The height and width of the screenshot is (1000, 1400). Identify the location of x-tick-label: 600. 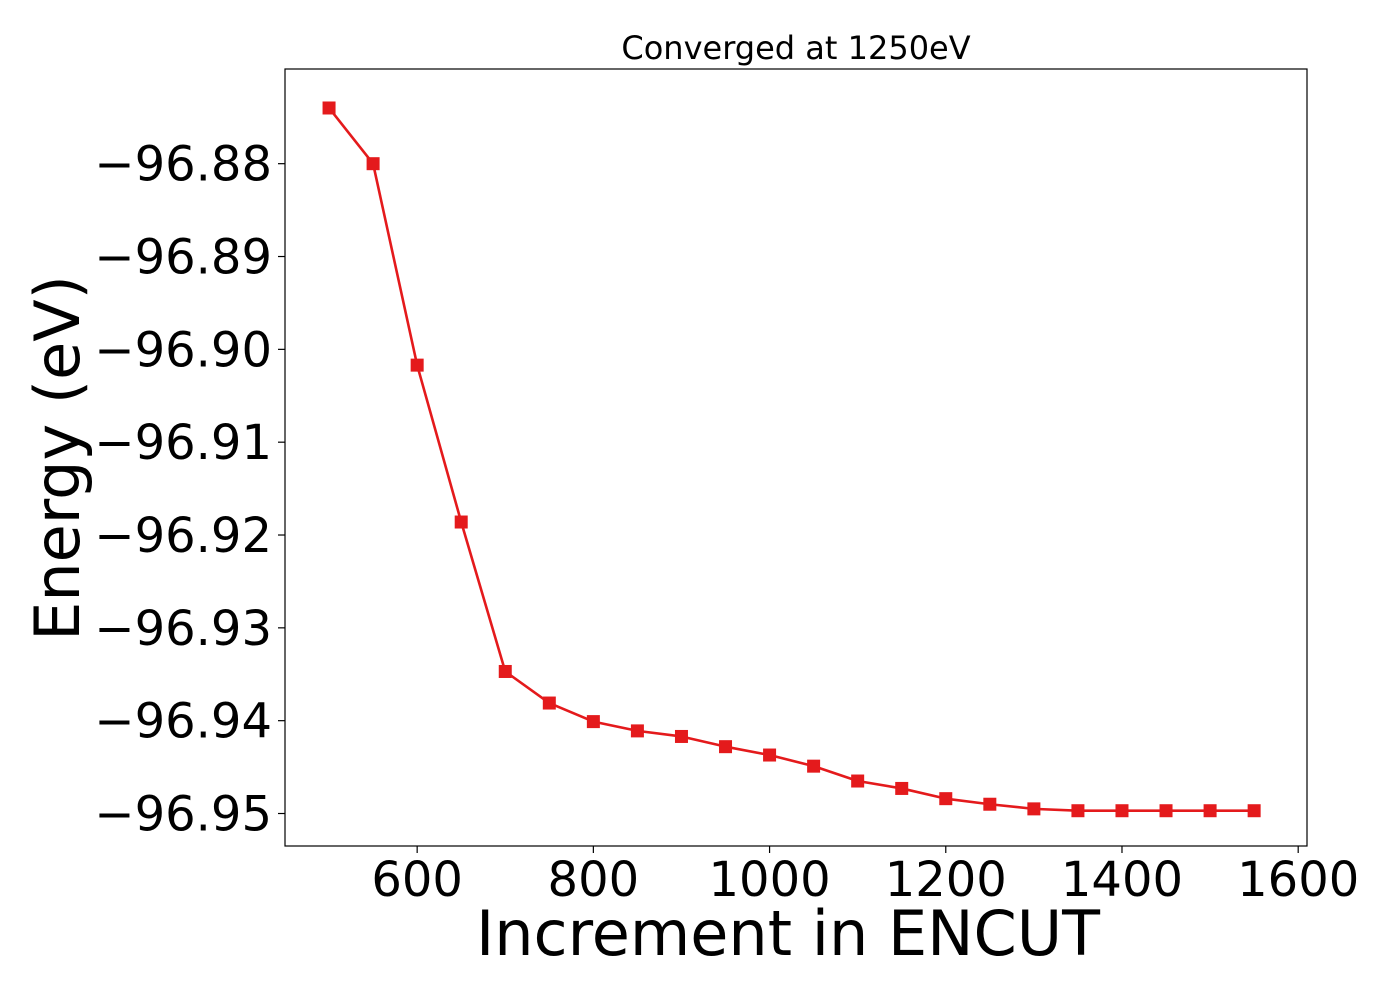
(417, 880).